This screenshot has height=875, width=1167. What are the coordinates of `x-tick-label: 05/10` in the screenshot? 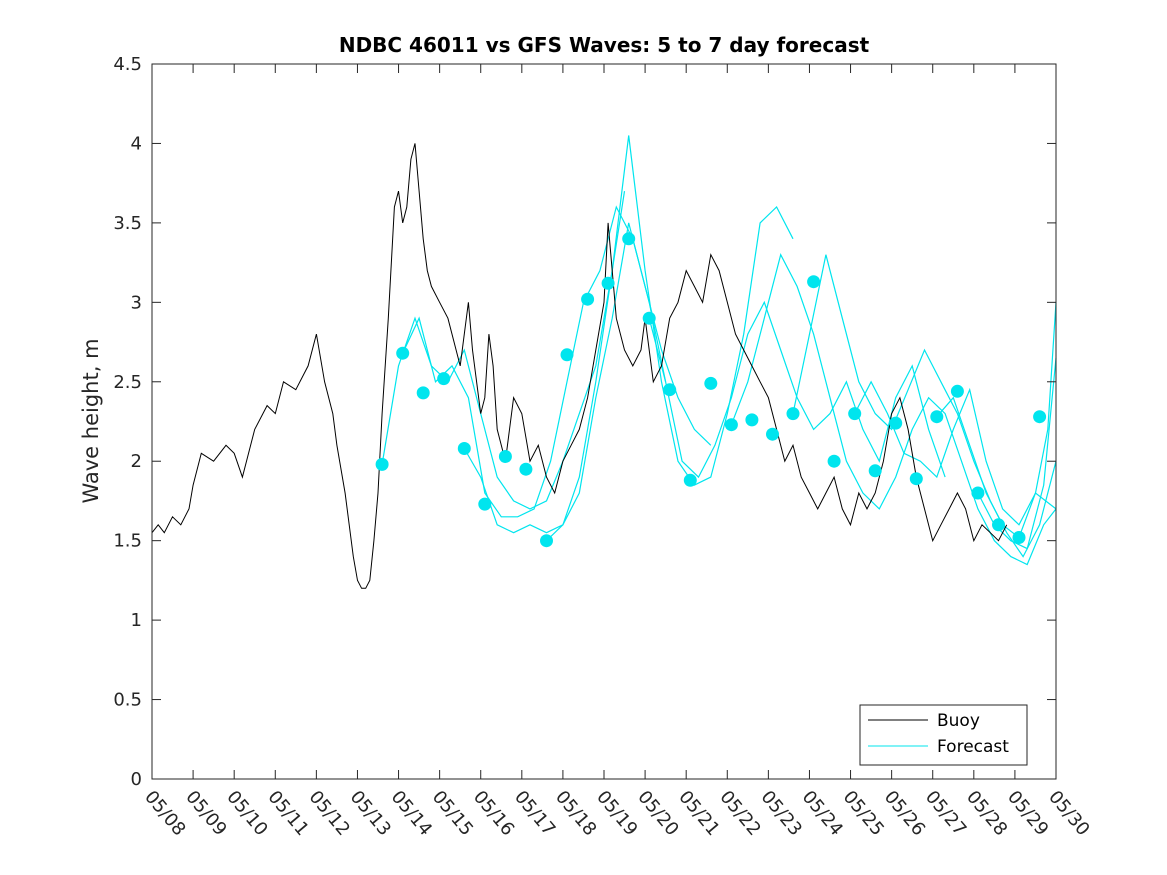 It's located at (246, 813).